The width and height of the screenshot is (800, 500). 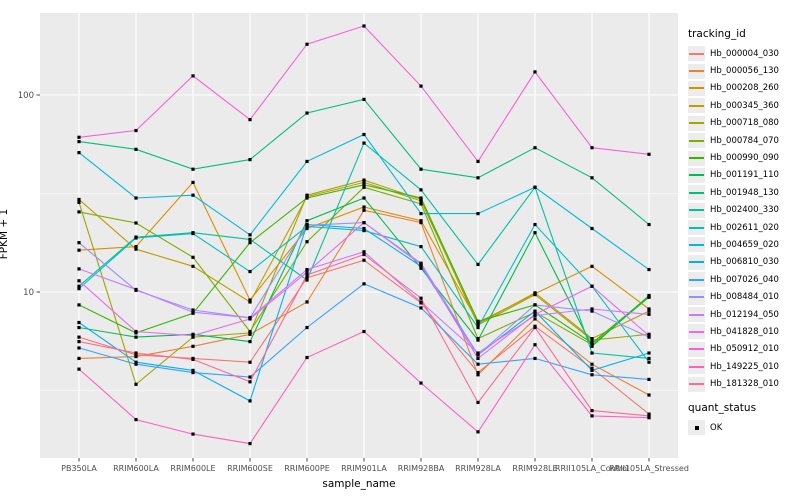 What do you see at coordinates (250, 468) in the screenshot?
I see `x-tick-label: RRIM600SE` at bounding box center [250, 468].